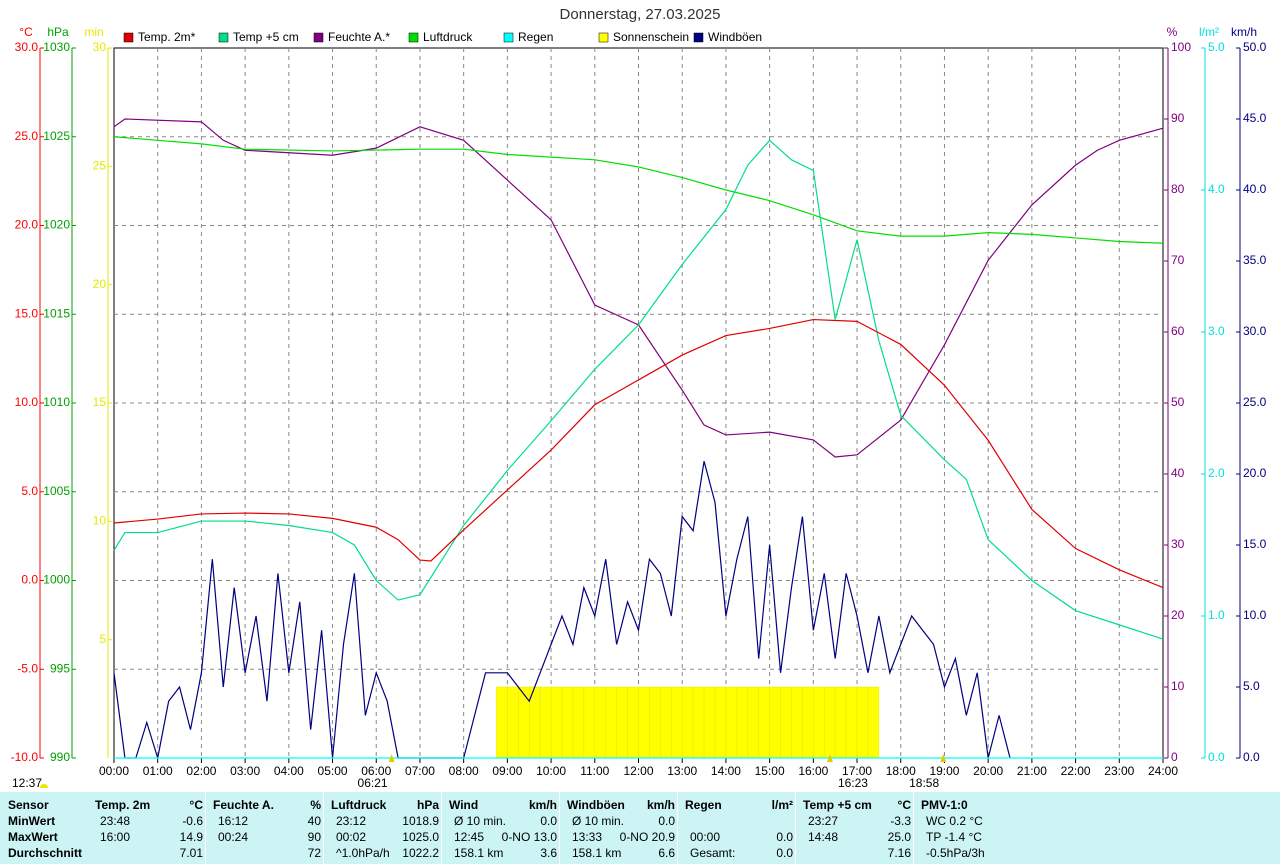 The height and width of the screenshot is (864, 1280). What do you see at coordinates (784, 837) in the screenshot?
I see `cell-value: 0.0` at bounding box center [784, 837].